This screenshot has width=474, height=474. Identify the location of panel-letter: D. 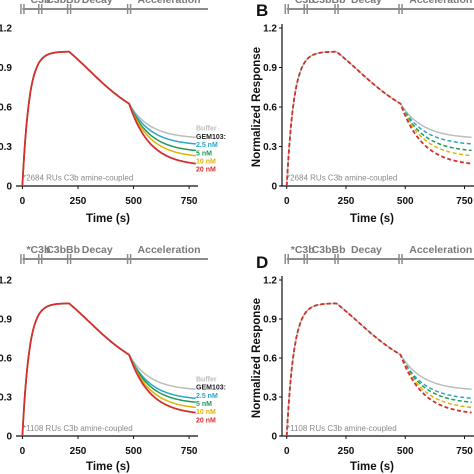
(262, 262).